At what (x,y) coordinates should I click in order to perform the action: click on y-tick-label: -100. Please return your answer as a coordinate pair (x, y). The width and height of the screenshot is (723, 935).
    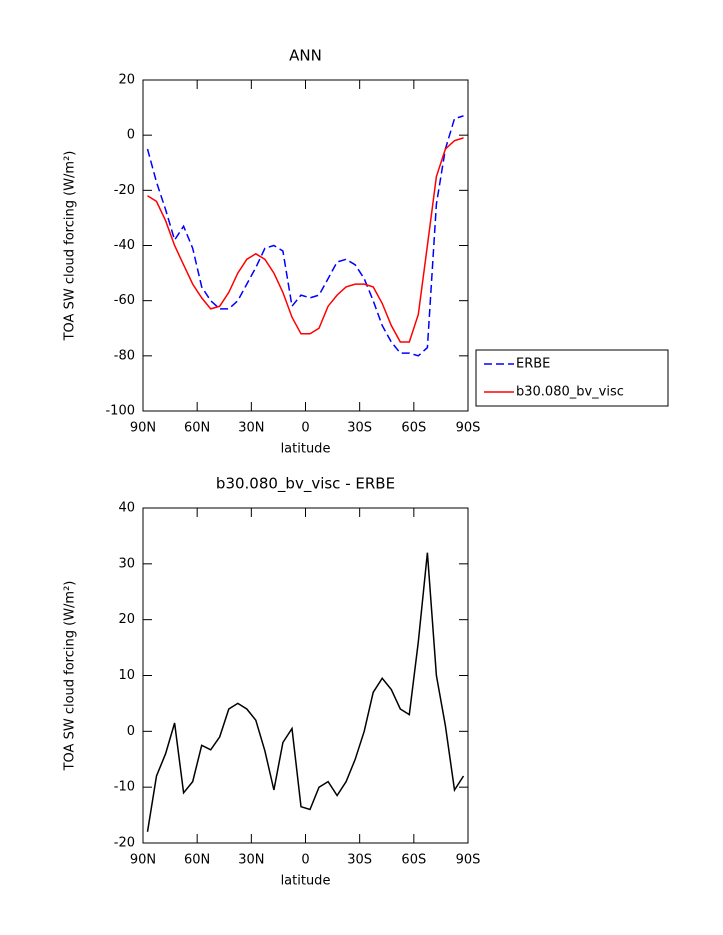
    Looking at the image, I should click on (120, 411).